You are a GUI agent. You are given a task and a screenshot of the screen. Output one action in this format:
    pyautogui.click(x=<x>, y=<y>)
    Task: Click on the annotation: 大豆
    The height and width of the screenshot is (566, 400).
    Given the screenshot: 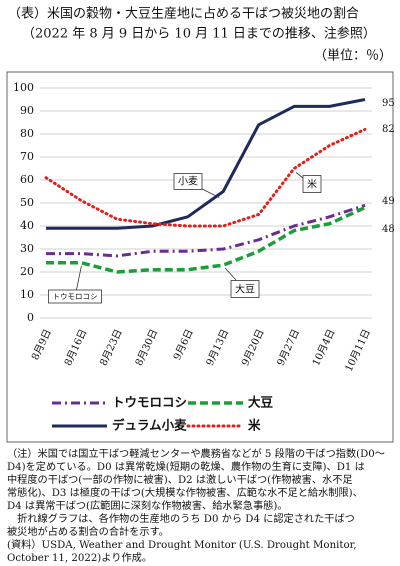 What is the action you would take?
    pyautogui.click(x=245, y=289)
    